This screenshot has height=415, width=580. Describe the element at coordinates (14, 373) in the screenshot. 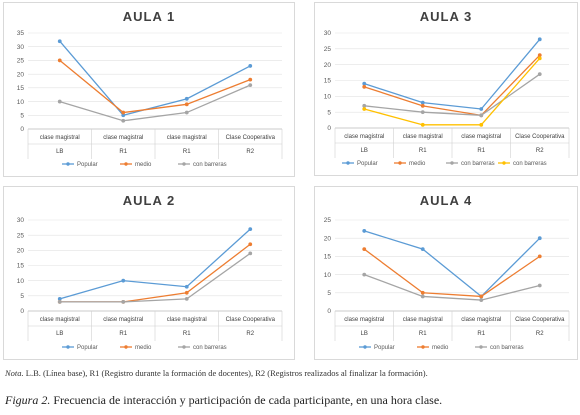

I see `note-prefix: Nota.` at that location.